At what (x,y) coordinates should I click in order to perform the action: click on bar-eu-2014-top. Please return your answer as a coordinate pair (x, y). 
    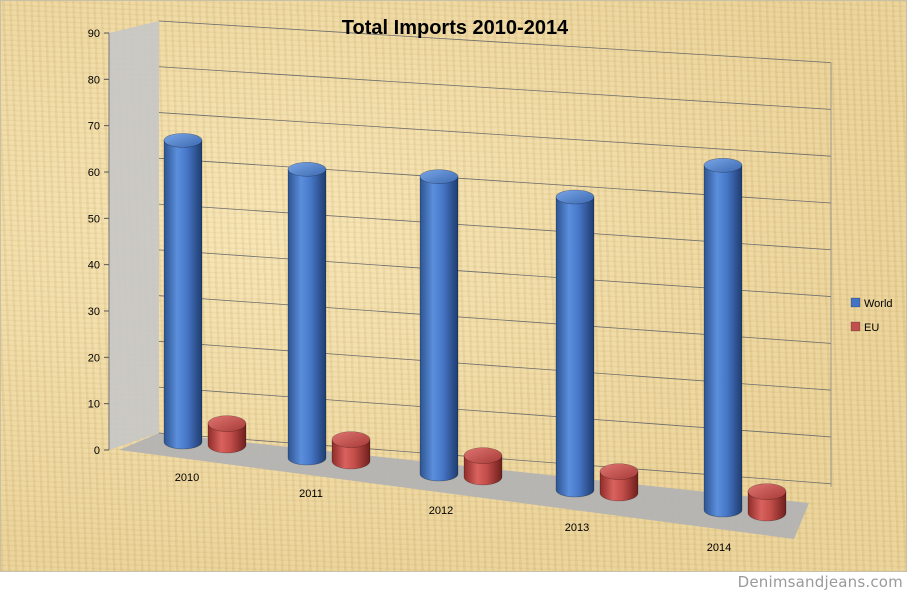
    Looking at the image, I should click on (767, 491).